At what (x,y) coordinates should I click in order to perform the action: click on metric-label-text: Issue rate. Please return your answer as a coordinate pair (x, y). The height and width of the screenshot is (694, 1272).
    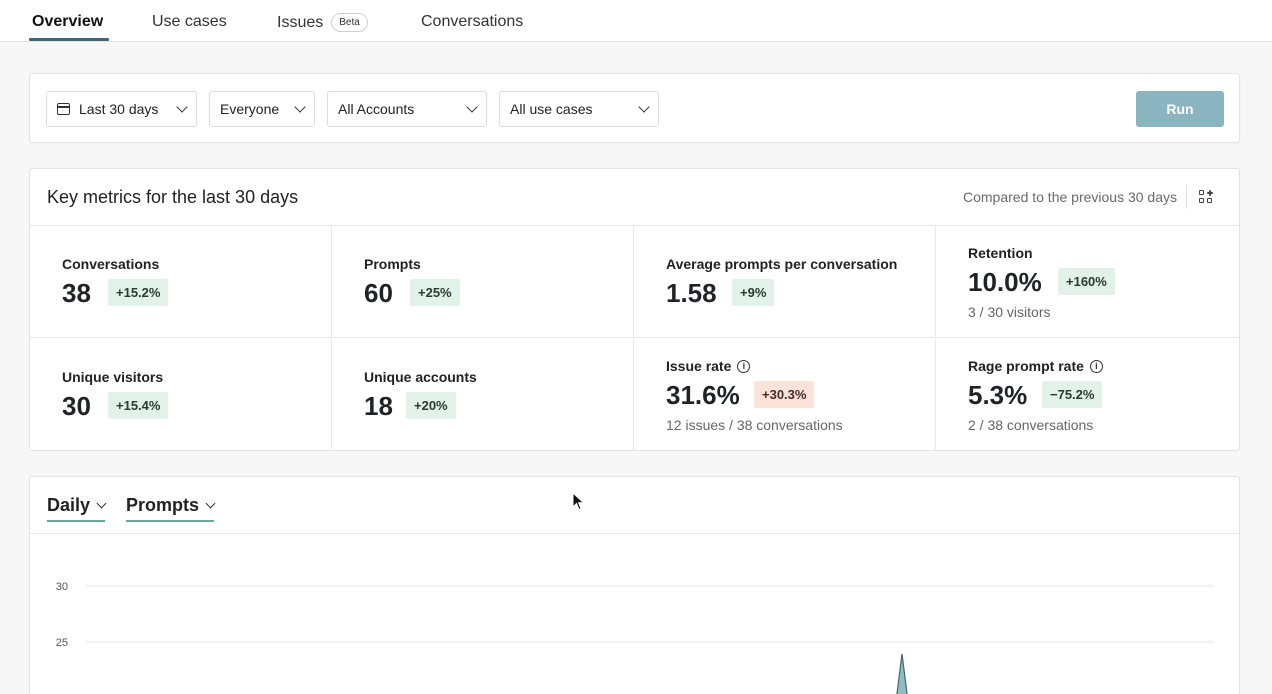
    Looking at the image, I should click on (699, 366).